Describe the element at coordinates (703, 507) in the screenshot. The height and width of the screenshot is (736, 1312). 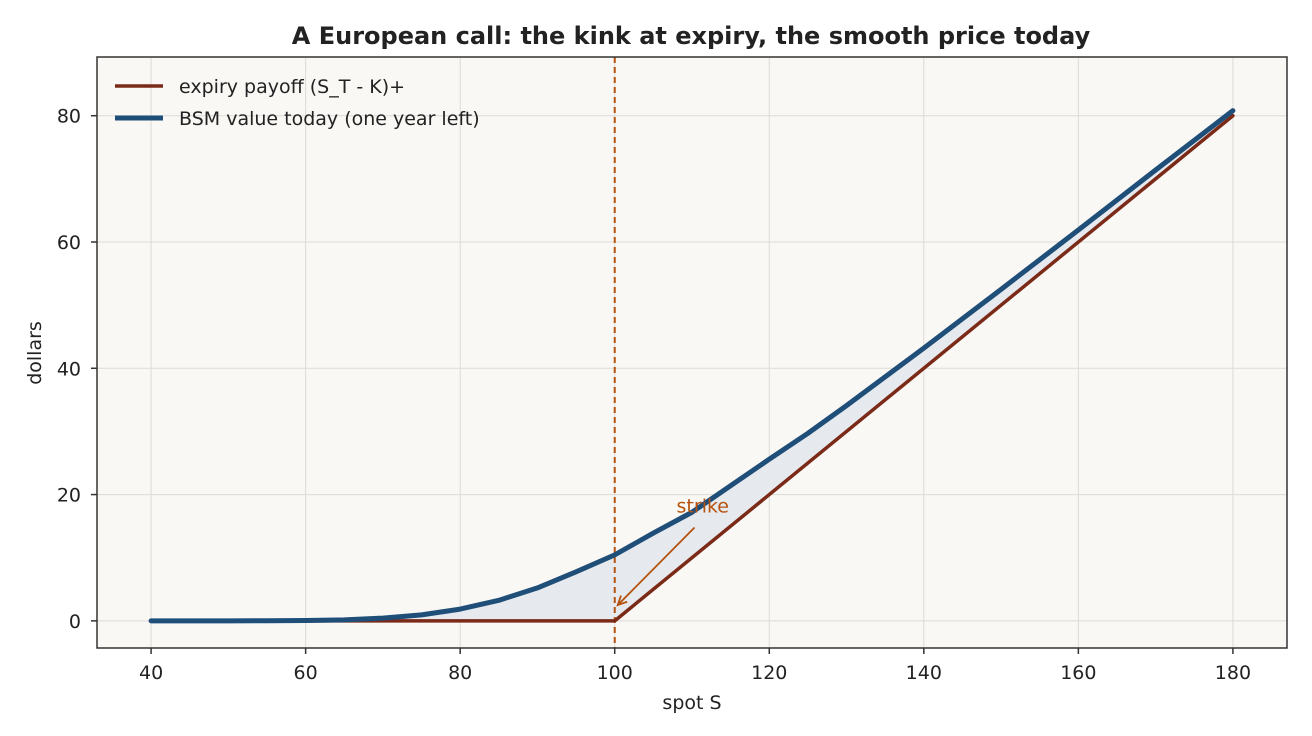
I see `annotation-label: strike` at that location.